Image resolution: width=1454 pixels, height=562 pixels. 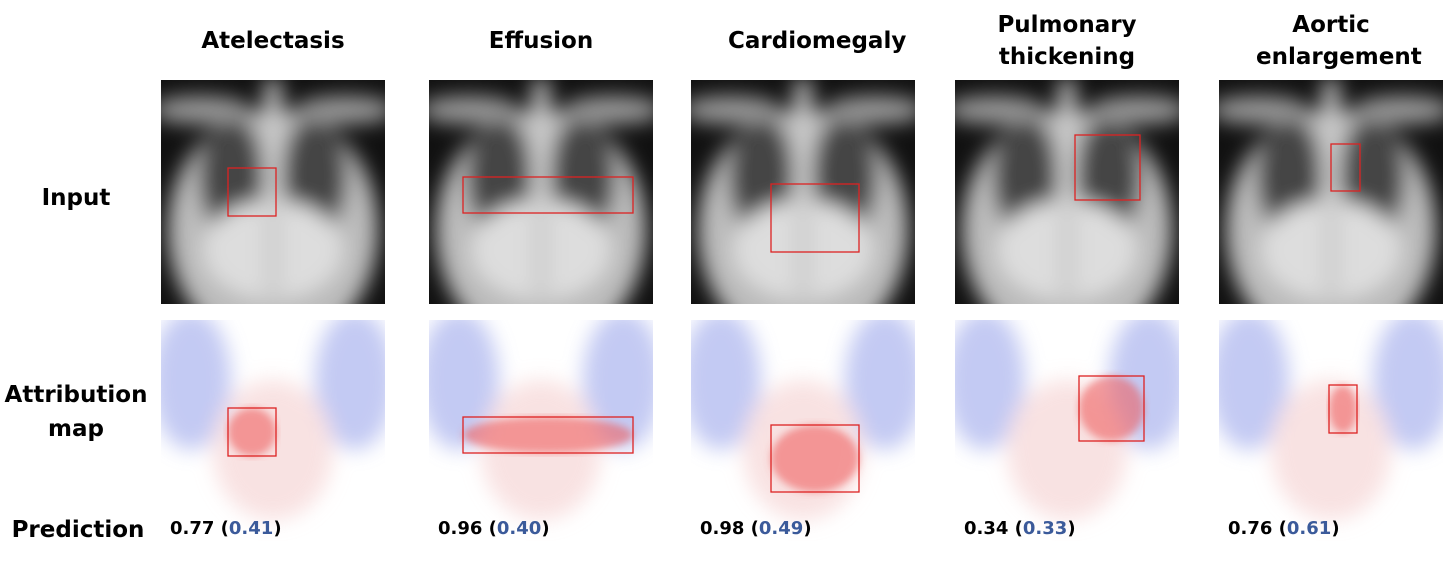 What do you see at coordinates (817, 41) in the screenshot?
I see `column-title-text: Cardiomegaly` at bounding box center [817, 41].